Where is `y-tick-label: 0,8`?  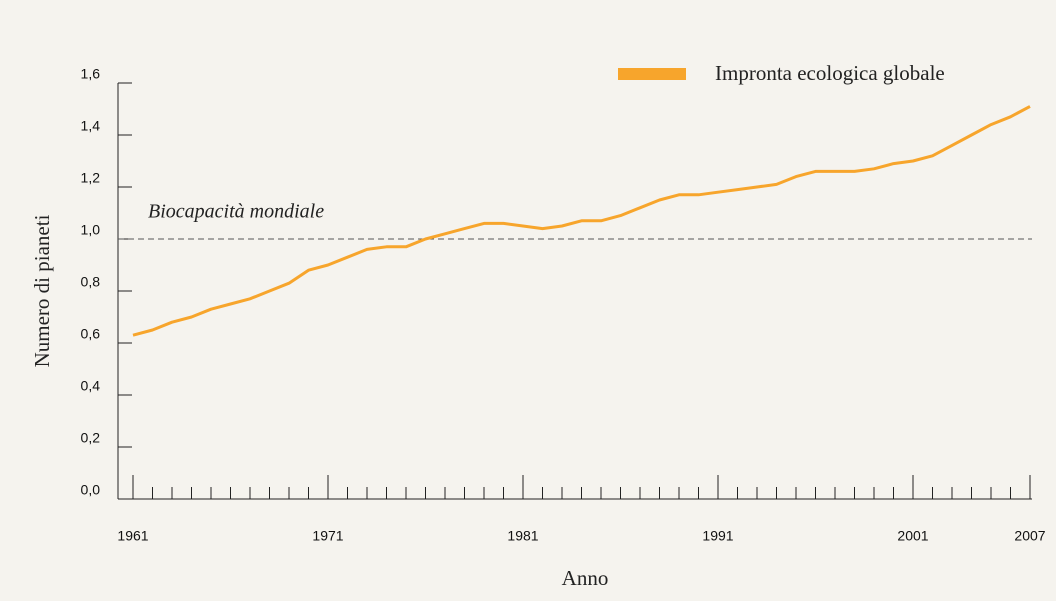
y-tick-label: 0,8 is located at coordinates (91, 282).